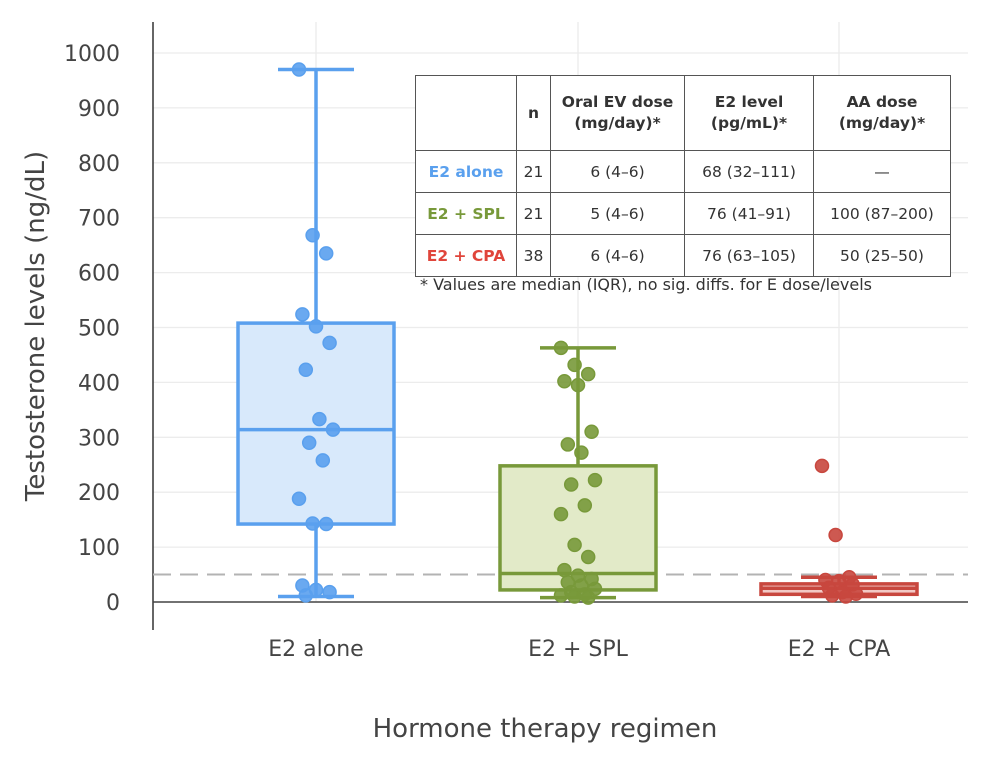 This screenshot has width=997, height=763. Describe the element at coordinates (545, 729) in the screenshot. I see `x-axis-title: Hormone therapy regimen` at that location.